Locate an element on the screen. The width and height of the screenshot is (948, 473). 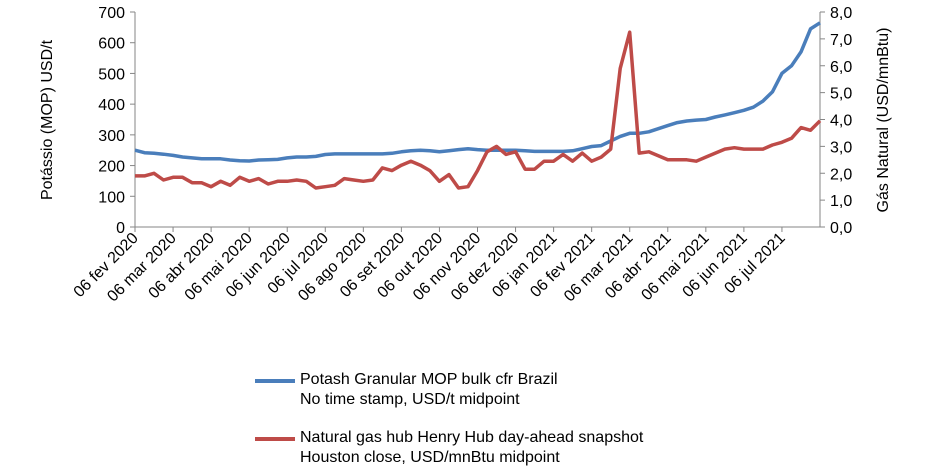
y2-tick-label: 6,0 is located at coordinates (841, 67).